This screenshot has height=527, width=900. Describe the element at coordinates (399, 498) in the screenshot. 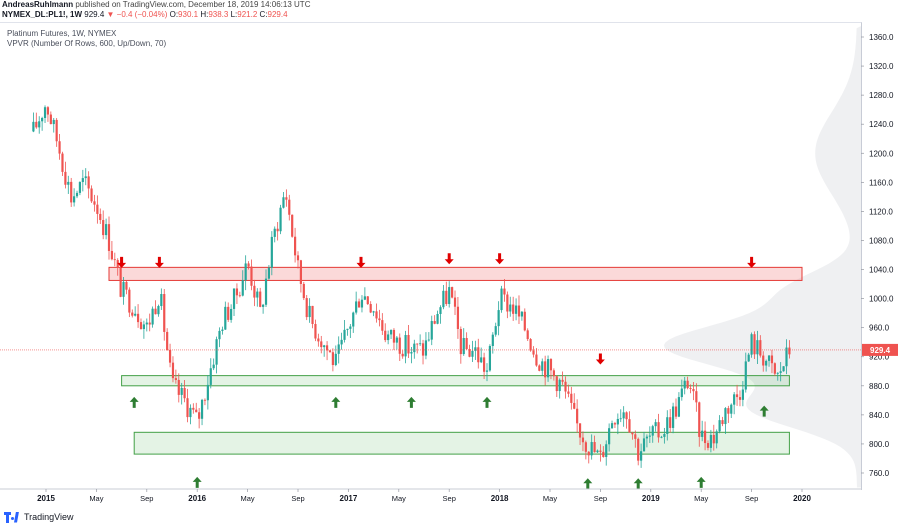

I see `x-tick-label: May` at that location.